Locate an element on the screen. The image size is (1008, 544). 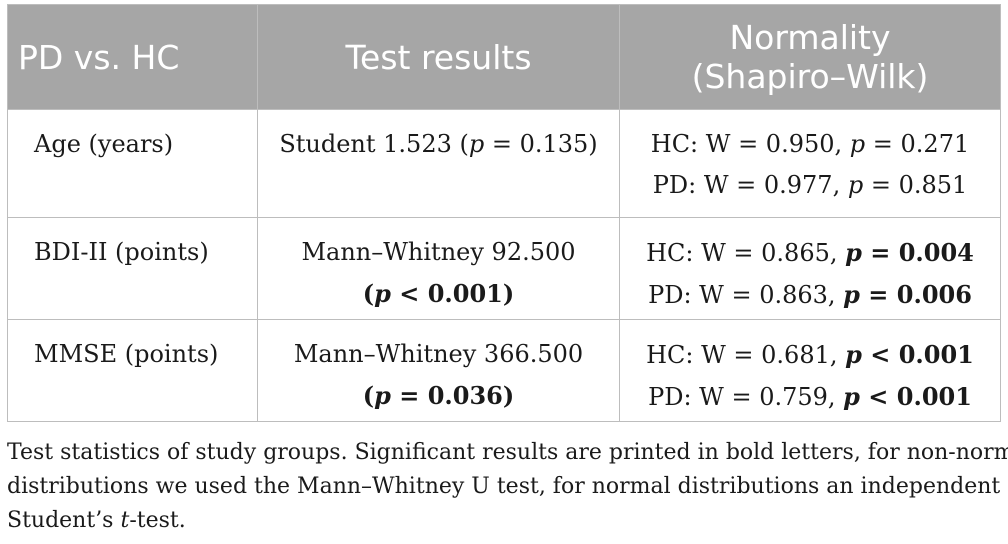
header-test-results: Test results is located at coordinates (438, 57).